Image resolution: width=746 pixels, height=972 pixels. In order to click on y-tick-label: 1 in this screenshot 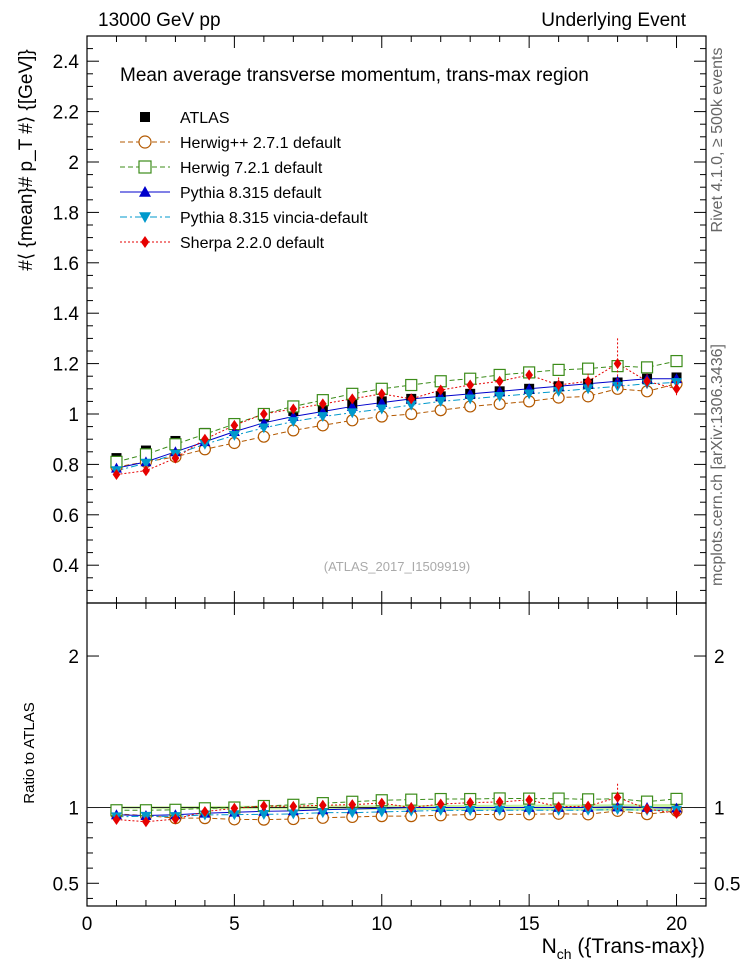, I will do `click(73, 809)`.